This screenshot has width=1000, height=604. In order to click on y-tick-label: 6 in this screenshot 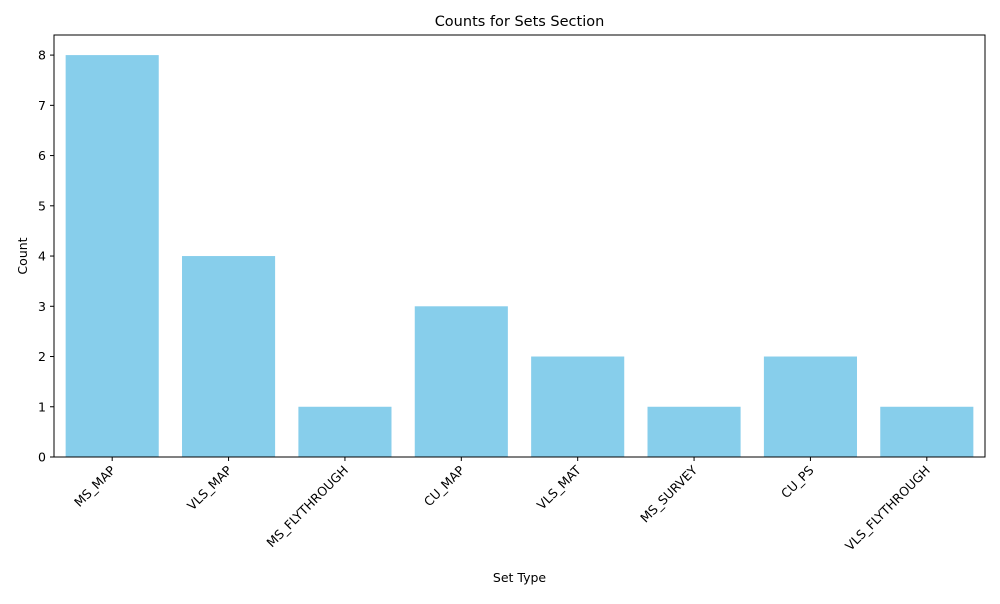, I will do `click(42, 155)`.